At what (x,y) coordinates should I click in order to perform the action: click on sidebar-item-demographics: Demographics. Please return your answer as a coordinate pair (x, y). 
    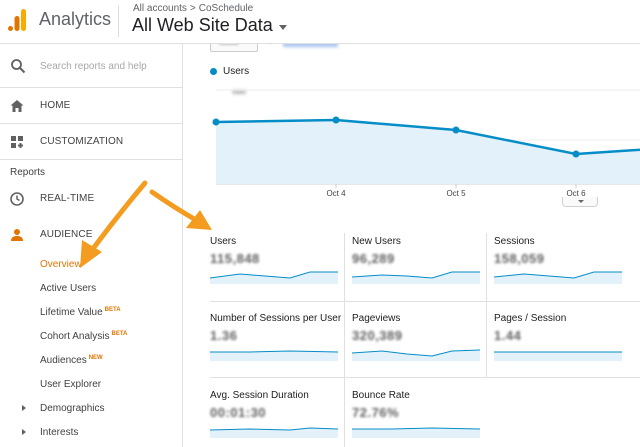
    Looking at the image, I should click on (72, 408).